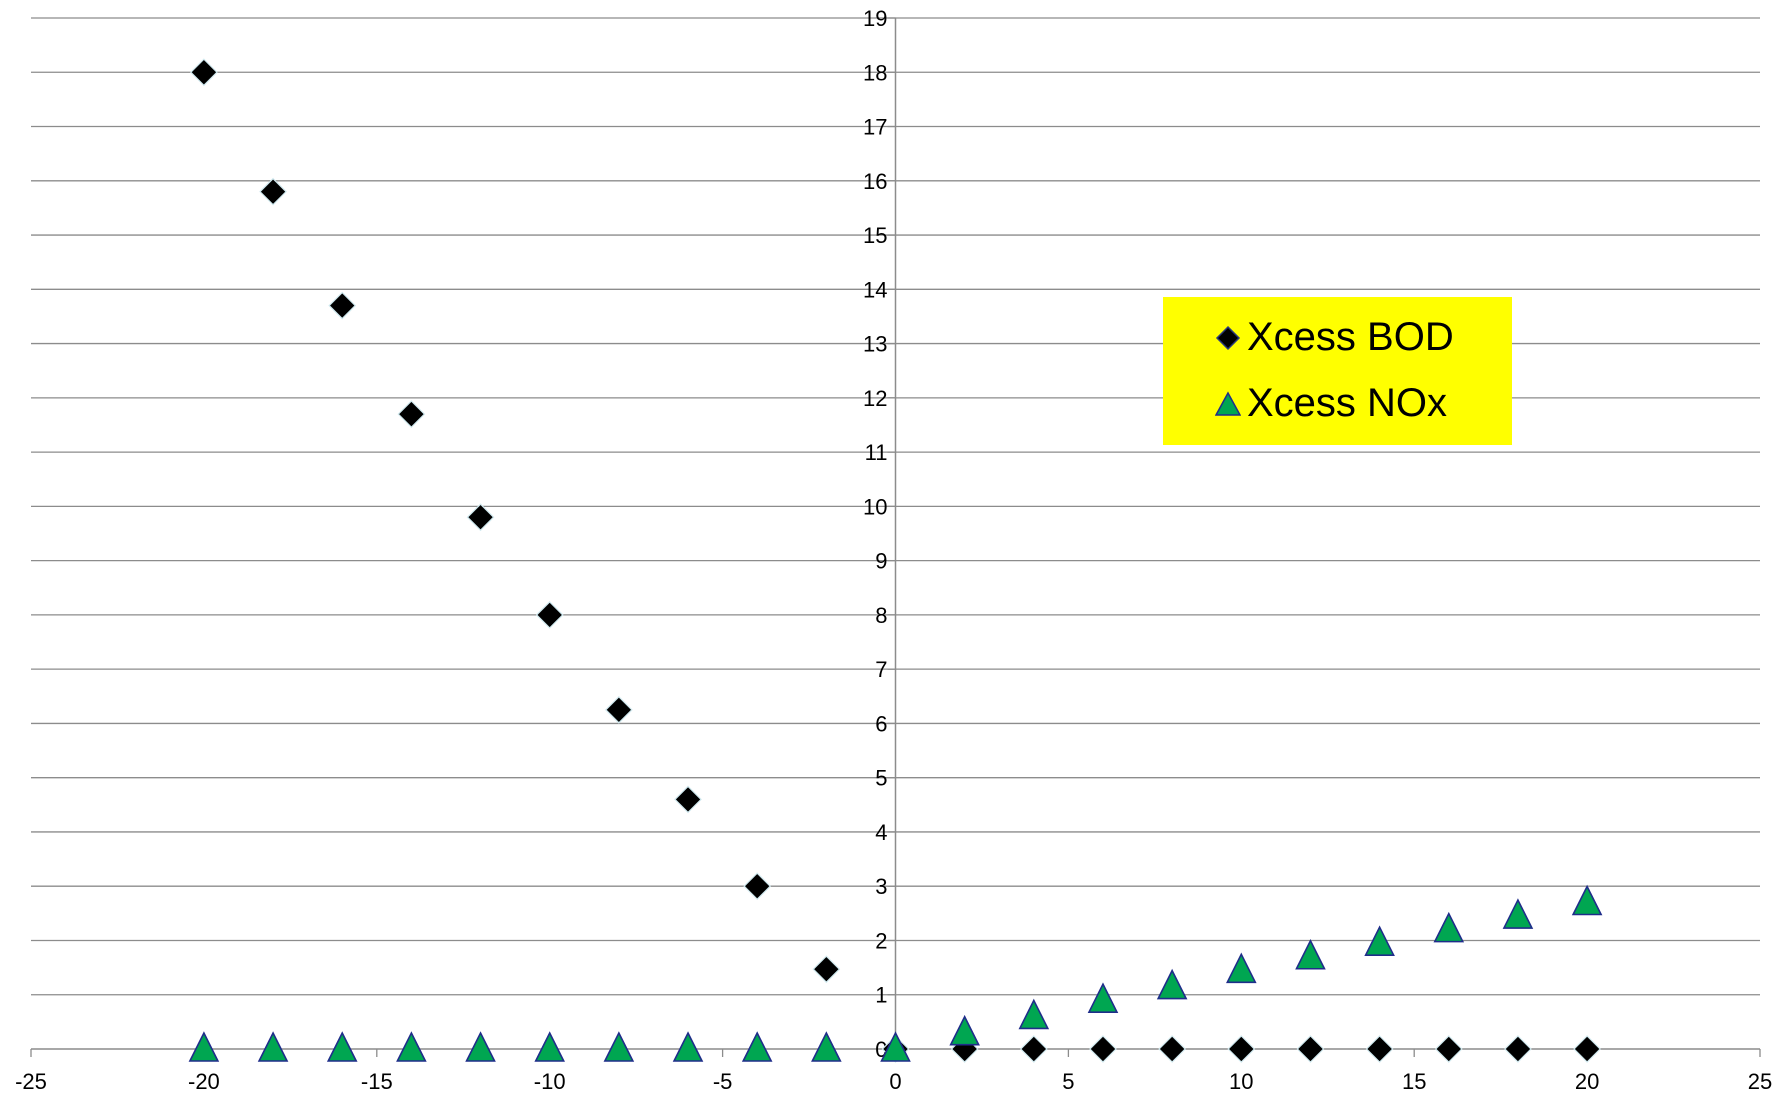 Image resolution: width=1791 pixels, height=1099 pixels. What do you see at coordinates (875, 235) in the screenshot?
I see `y-tick-label-15: 15` at bounding box center [875, 235].